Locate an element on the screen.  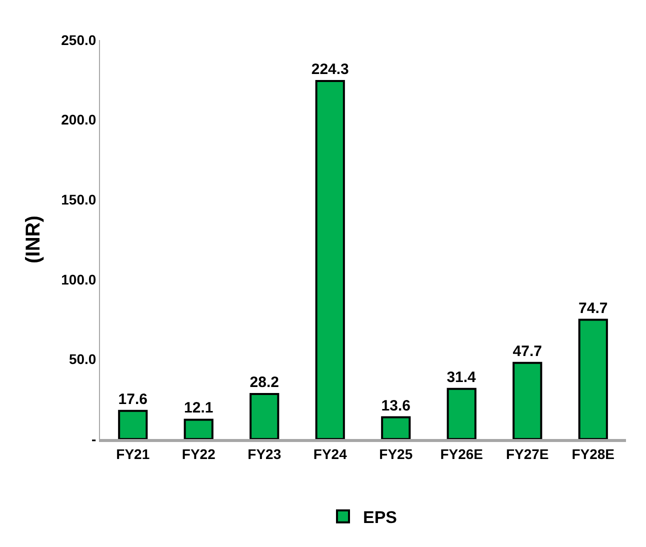
x-tick-label: FY22 is located at coordinates (199, 454).